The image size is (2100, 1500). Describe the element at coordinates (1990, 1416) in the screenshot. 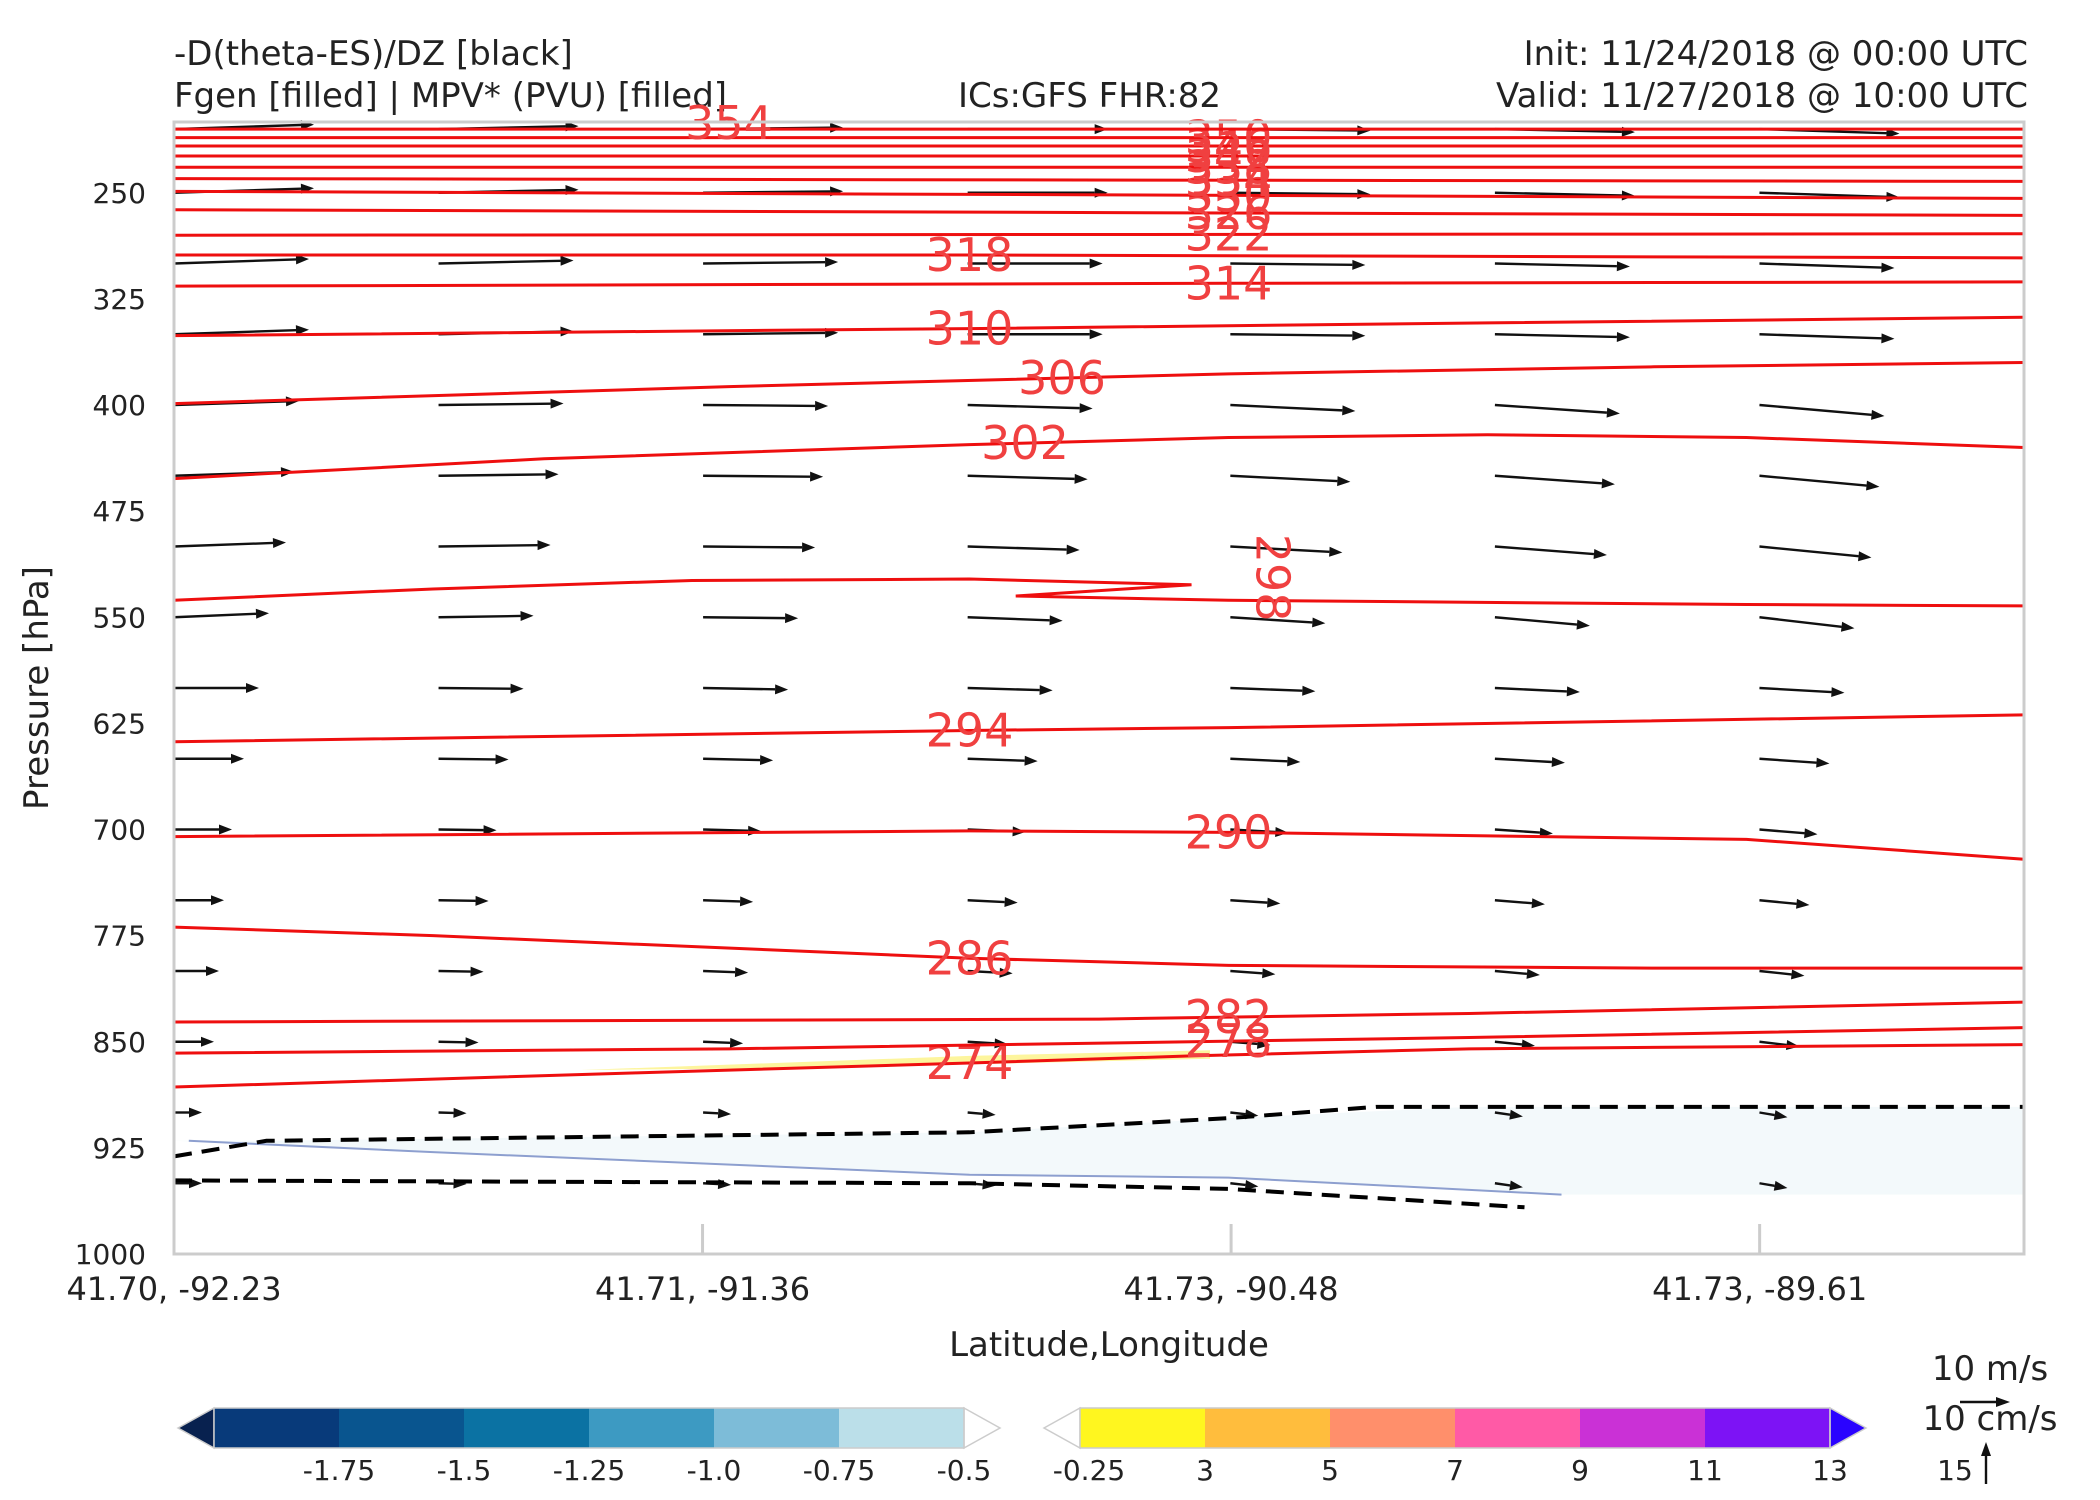

I see `reference-vector: 10 m/s 10 cm/s` at that location.